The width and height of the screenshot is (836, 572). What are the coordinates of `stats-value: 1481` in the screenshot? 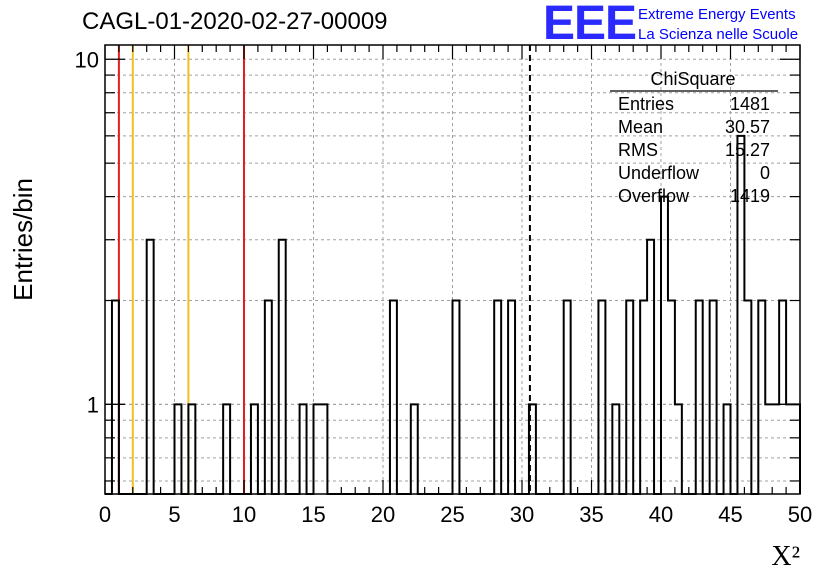 It's located at (750, 104).